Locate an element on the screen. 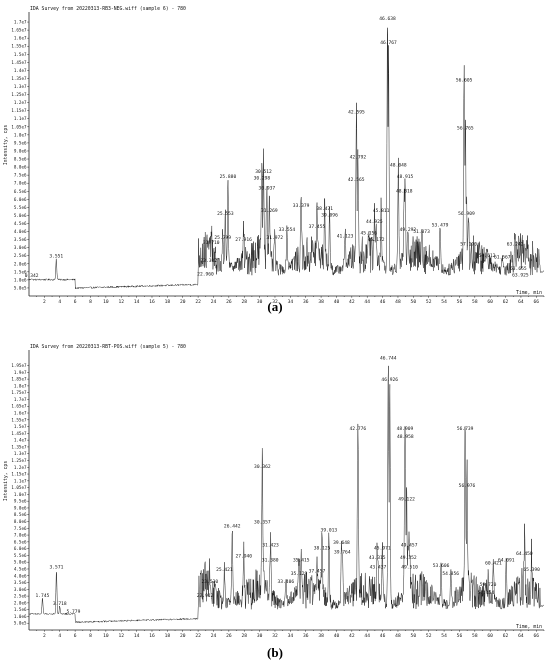 Image resolution: width=550 pixels, height=668 pixels. y-tick-label: 1.25e7 is located at coordinates (19, 94).